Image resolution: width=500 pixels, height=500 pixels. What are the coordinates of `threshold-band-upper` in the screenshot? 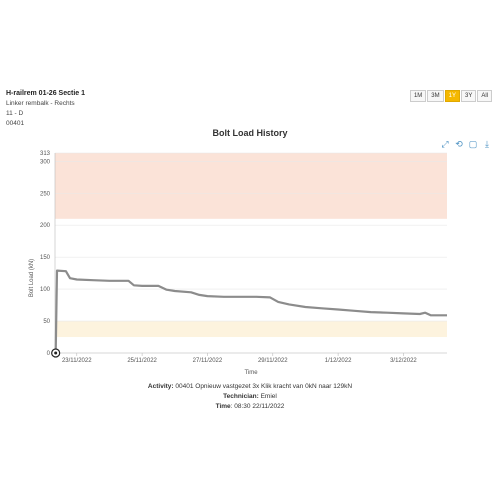 It's located at (251, 186).